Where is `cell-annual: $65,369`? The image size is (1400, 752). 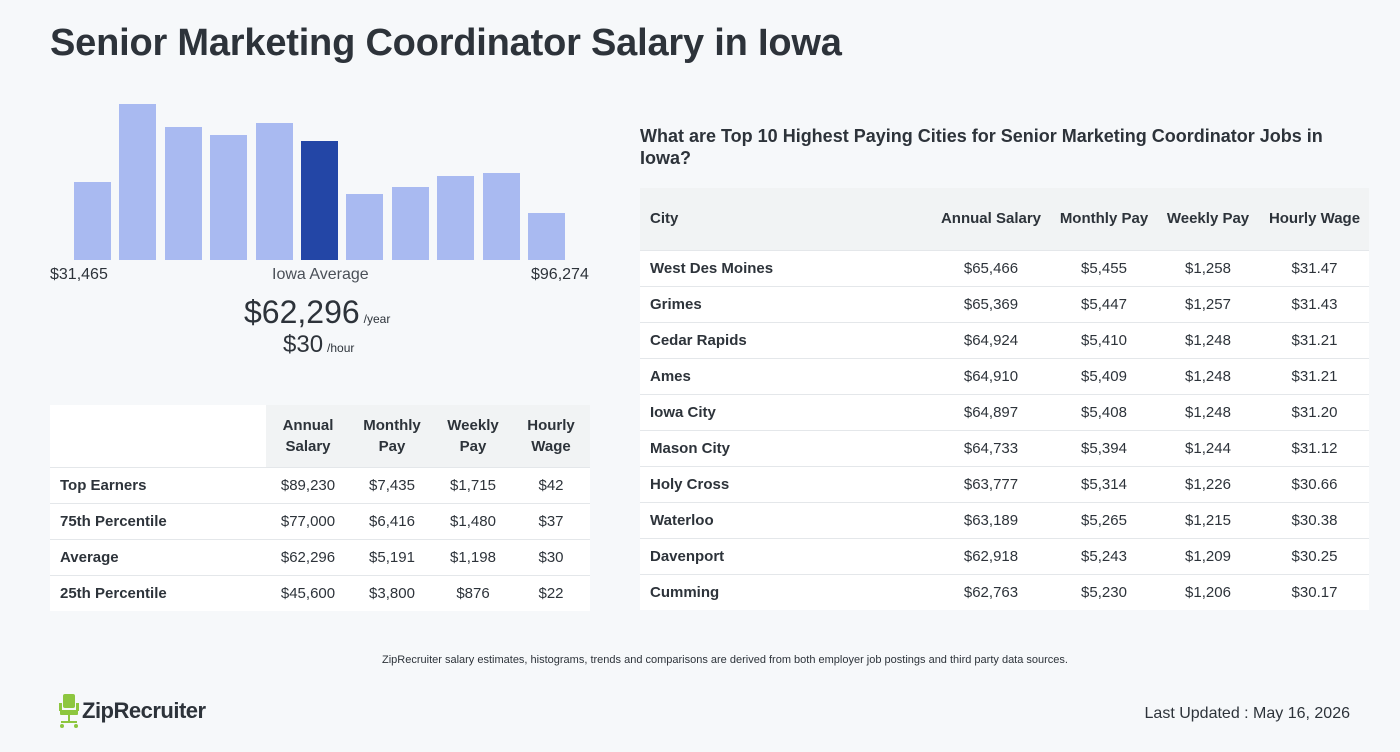 cell-annual: $65,369 is located at coordinates (991, 303).